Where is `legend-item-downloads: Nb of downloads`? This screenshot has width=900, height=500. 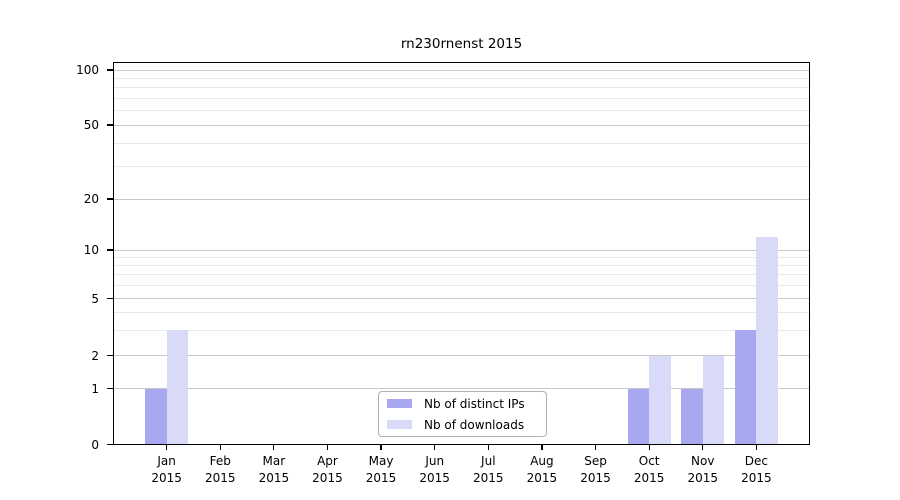
legend-item-downloads: Nb of downloads is located at coordinates (462, 425).